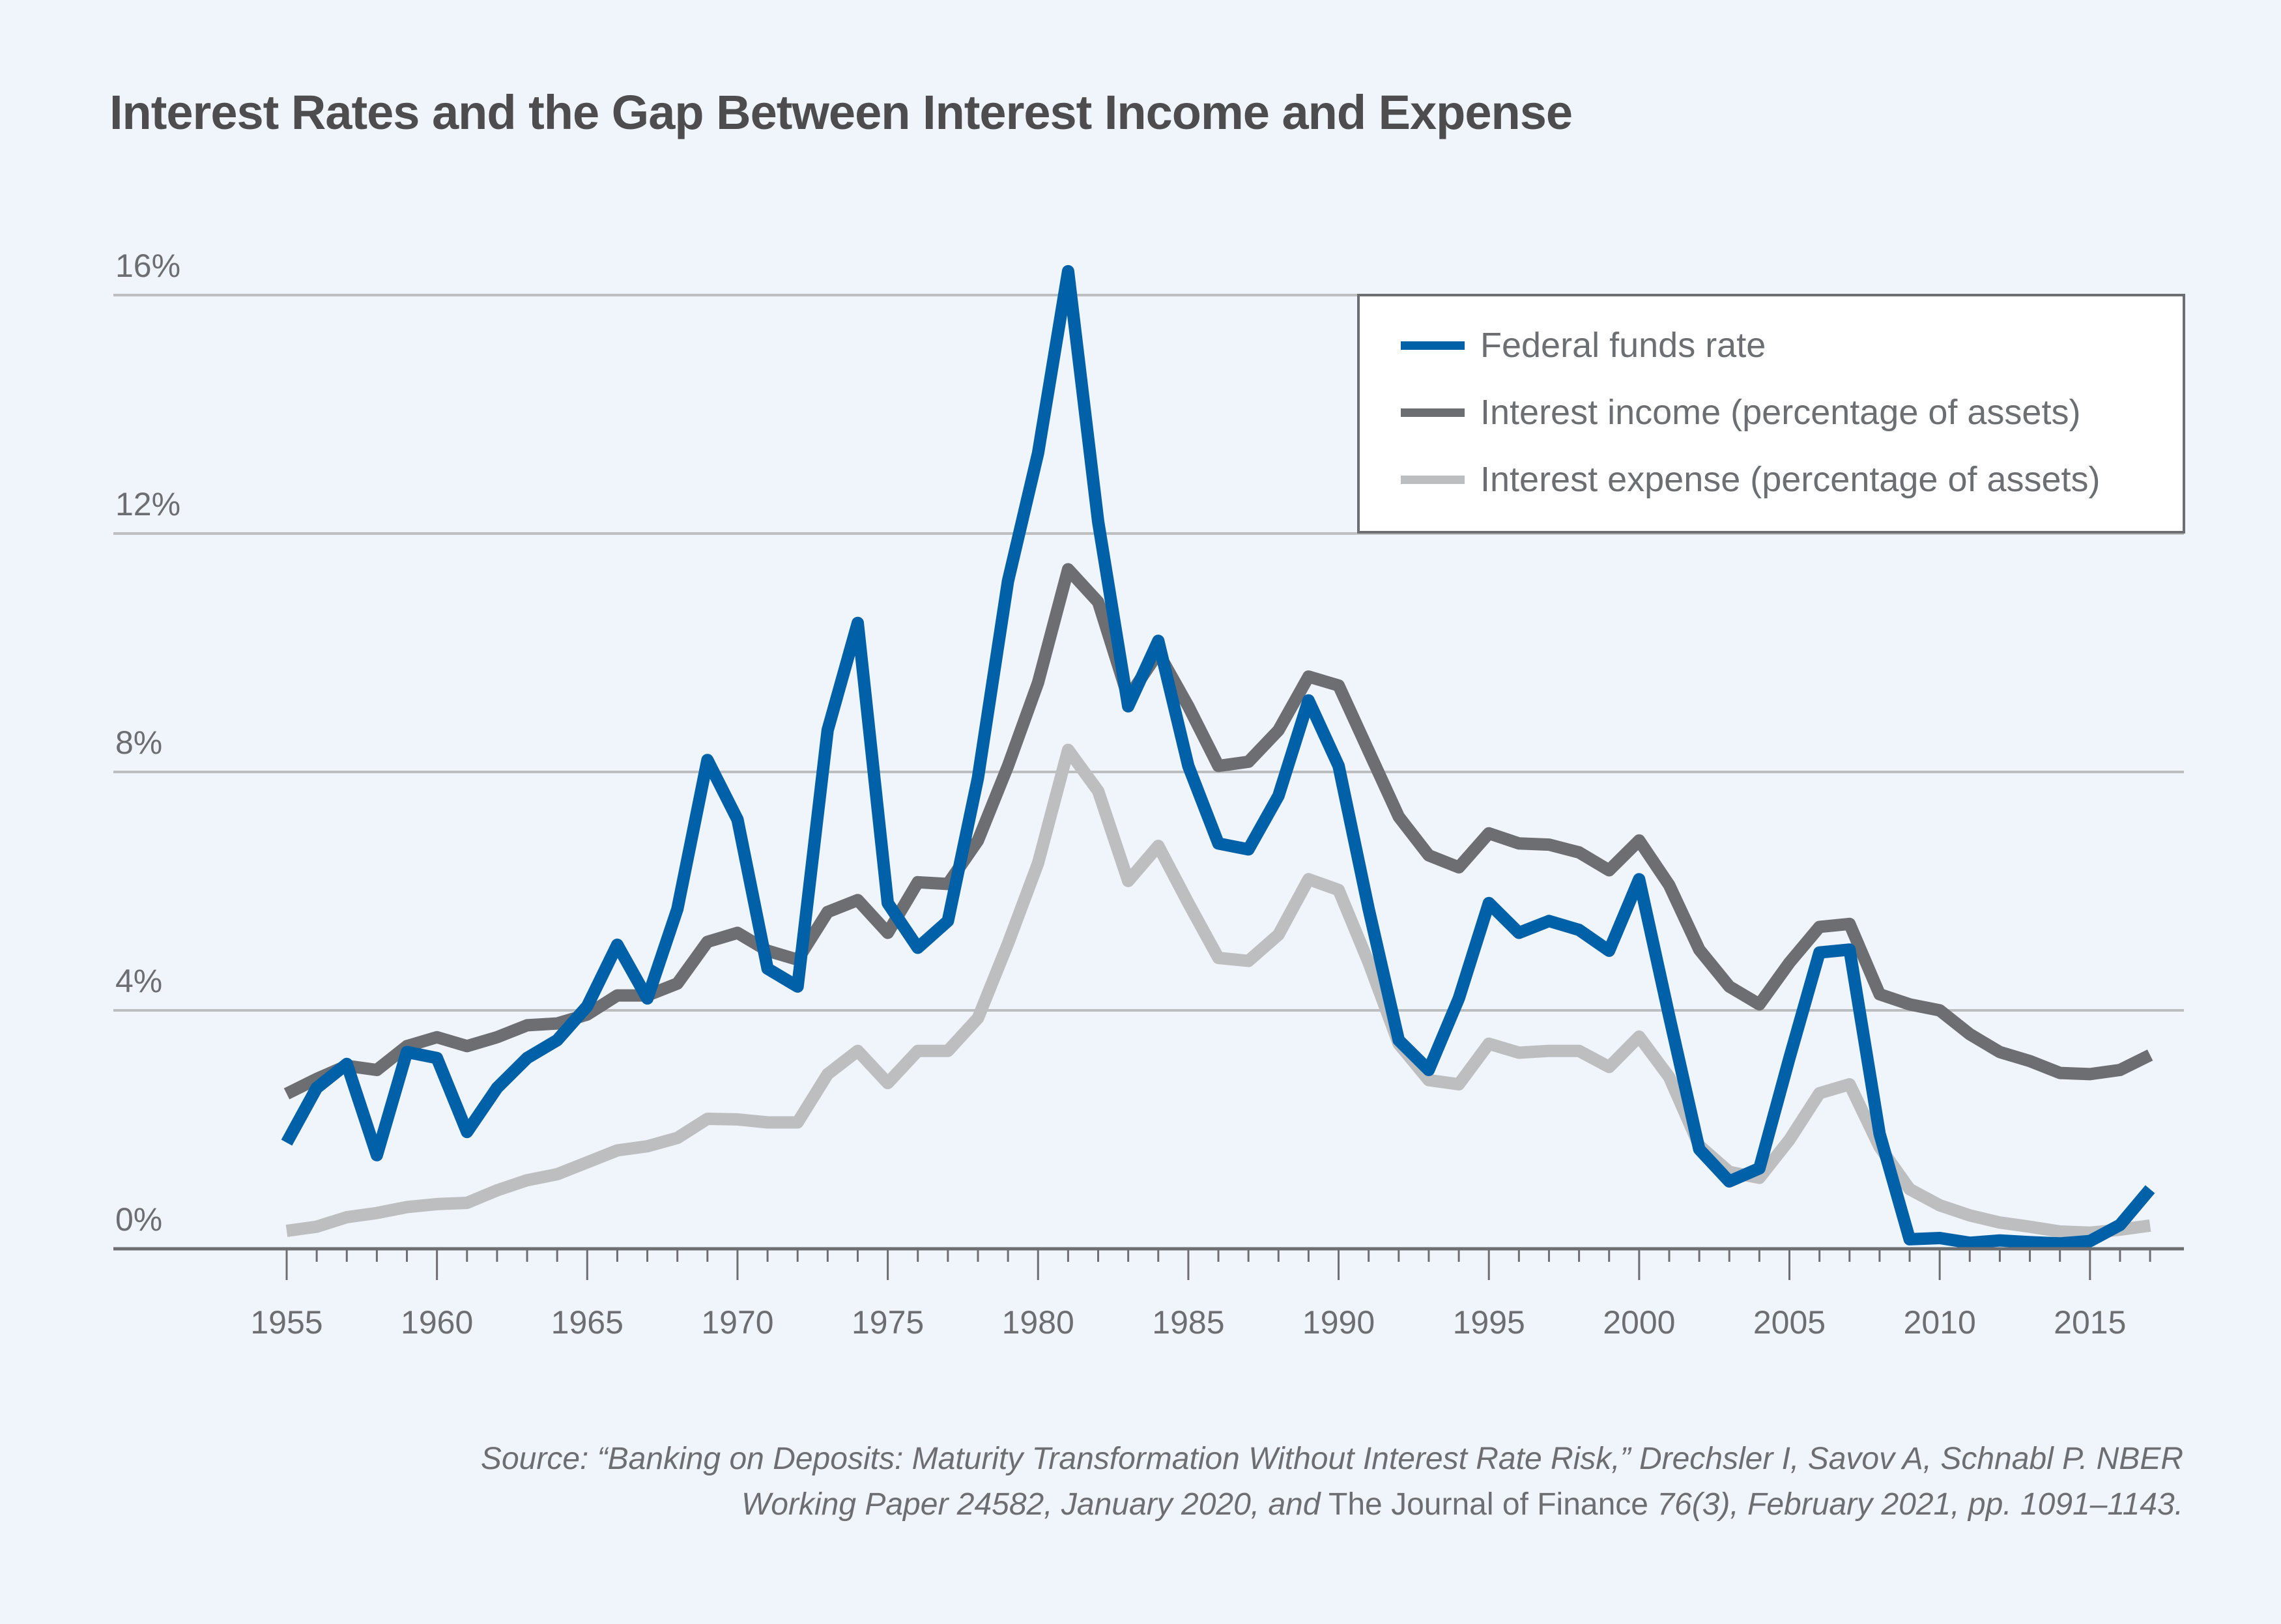  Describe the element at coordinates (1623, 346) in the screenshot. I see `legend-label: Federal funds rate` at that location.